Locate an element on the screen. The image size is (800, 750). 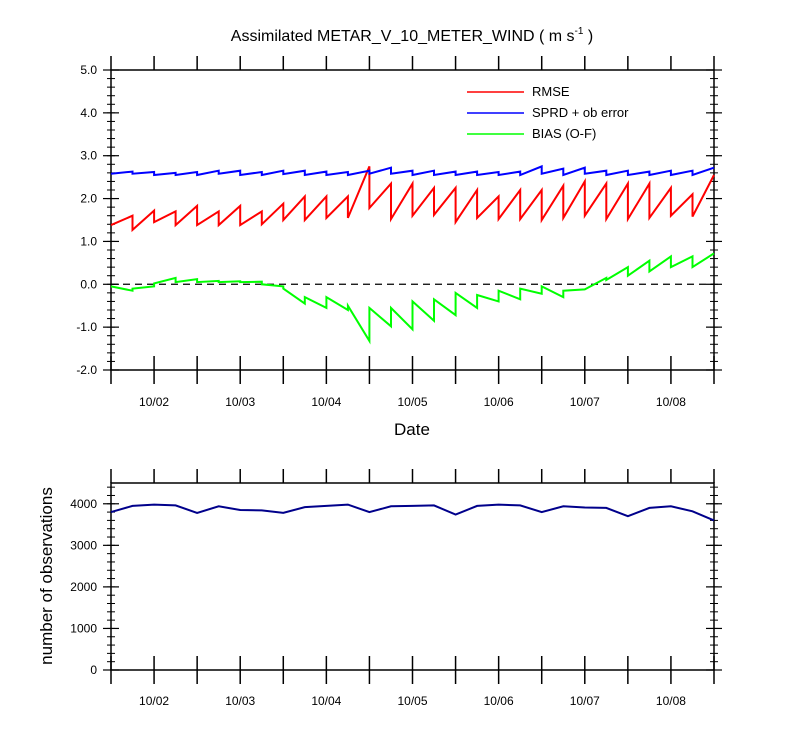
top-ytick-label: 3.0 is located at coordinates (88, 156).